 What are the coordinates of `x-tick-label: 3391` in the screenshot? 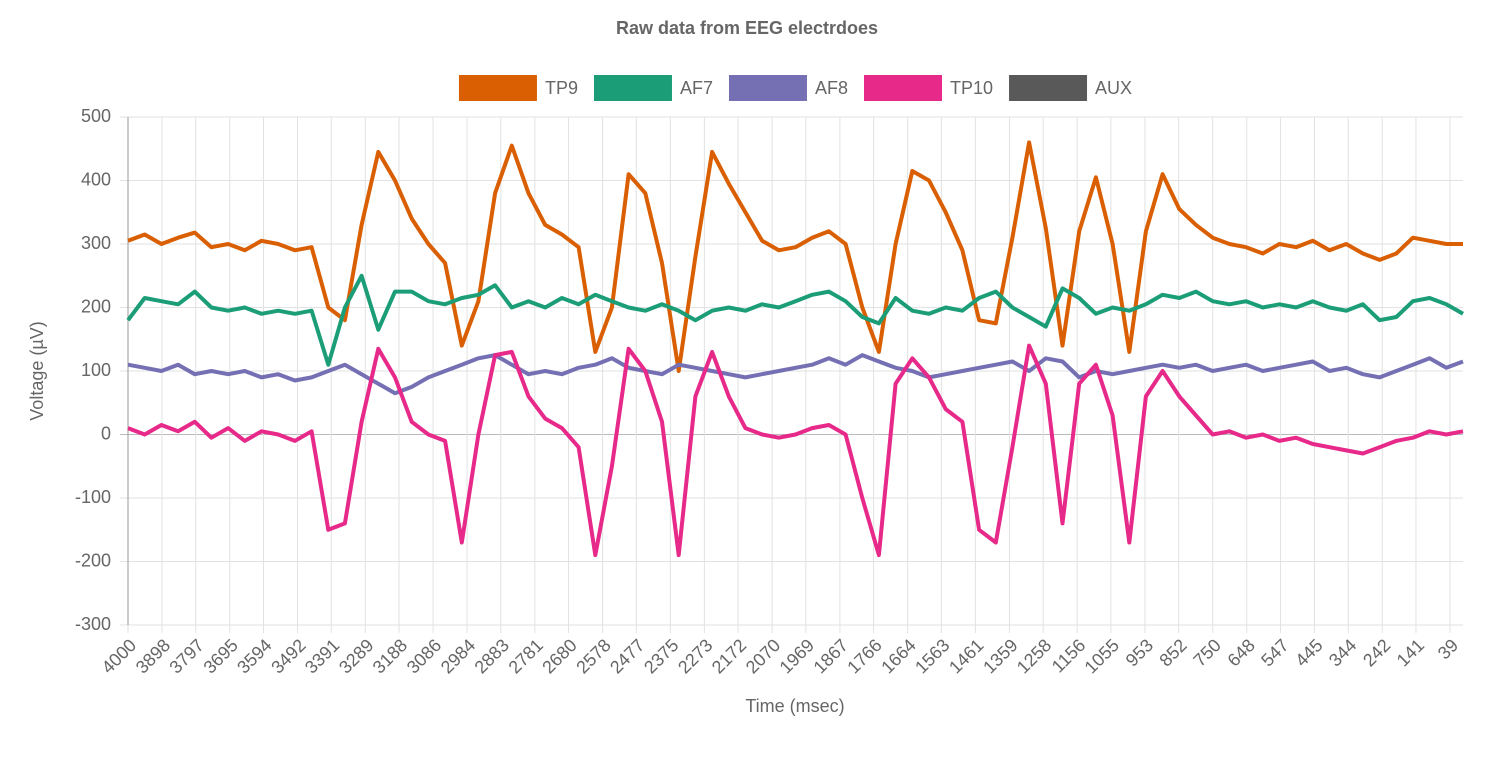 It's located at (322, 656).